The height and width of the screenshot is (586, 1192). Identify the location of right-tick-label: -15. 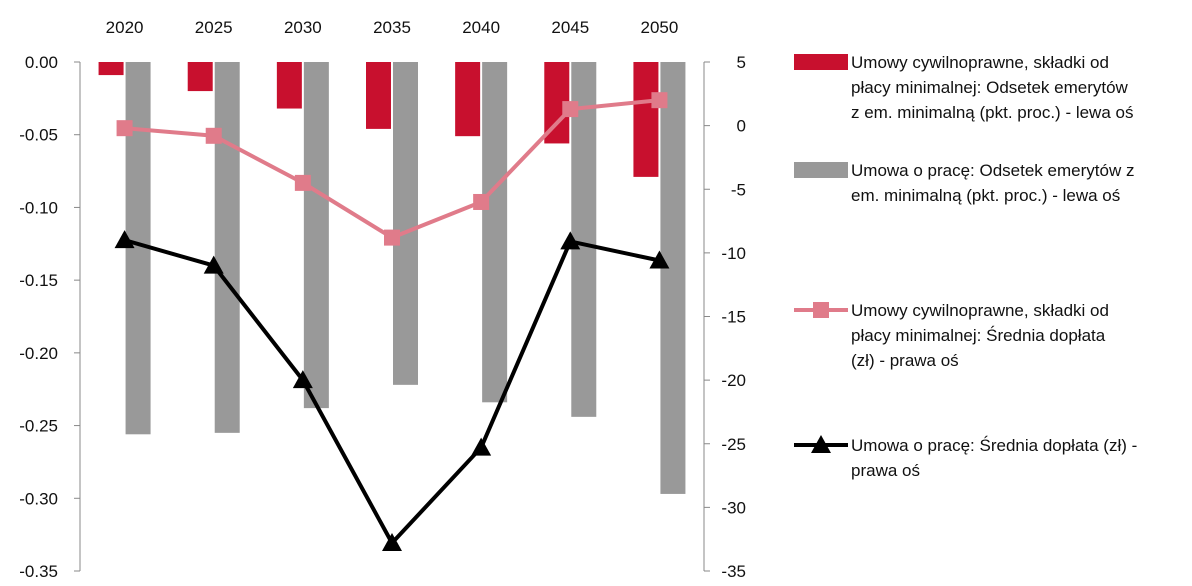
(733, 317).